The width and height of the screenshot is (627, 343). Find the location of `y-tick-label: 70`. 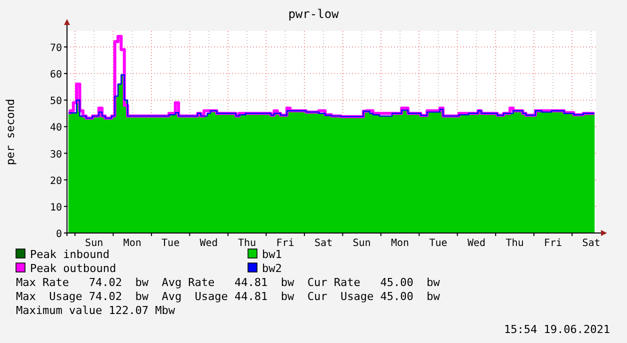

y-tick-label: 70 is located at coordinates (56, 48).